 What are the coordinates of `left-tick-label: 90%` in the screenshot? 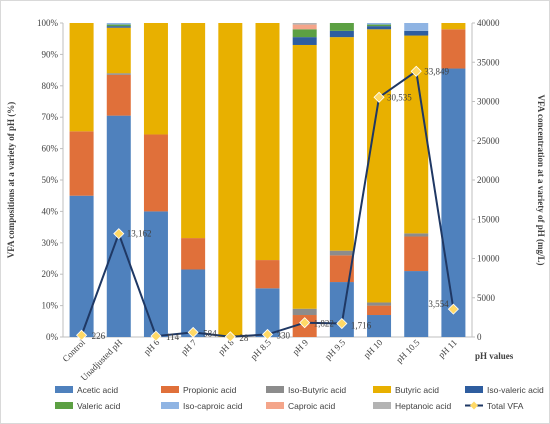 It's located at (50, 54).